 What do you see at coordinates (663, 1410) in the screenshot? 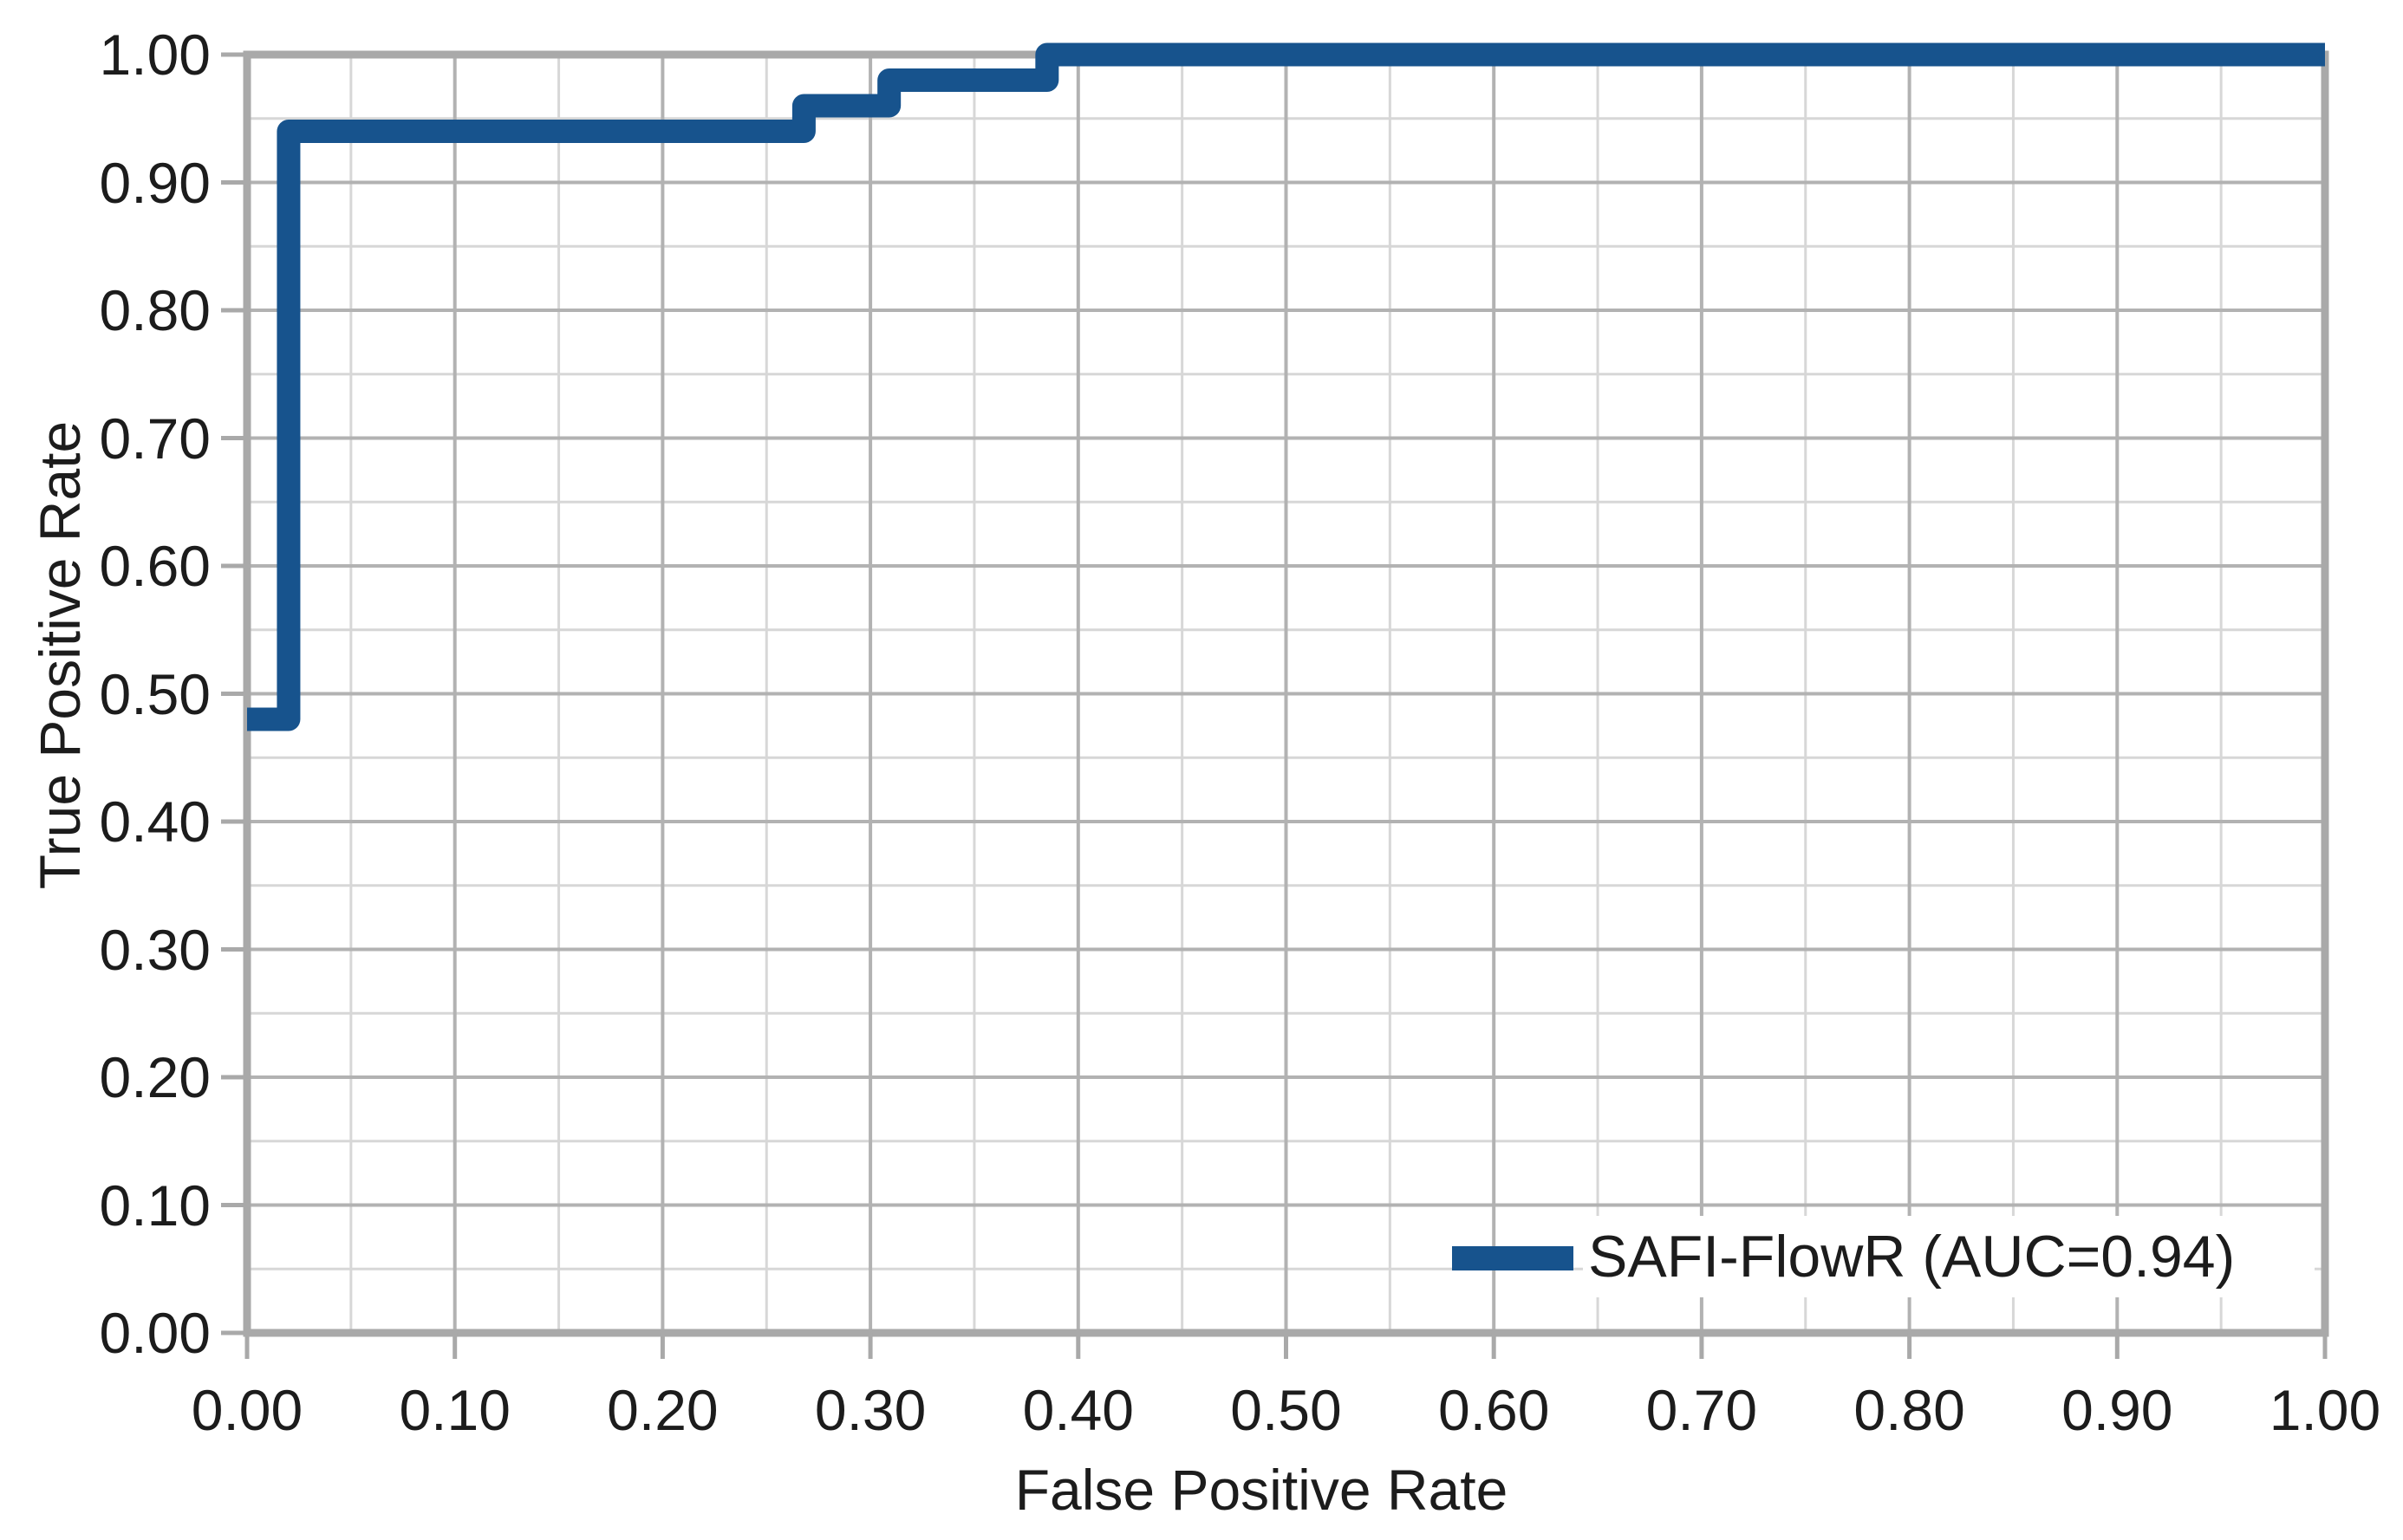
I see `x-tick-label: 0.20` at bounding box center [663, 1410].